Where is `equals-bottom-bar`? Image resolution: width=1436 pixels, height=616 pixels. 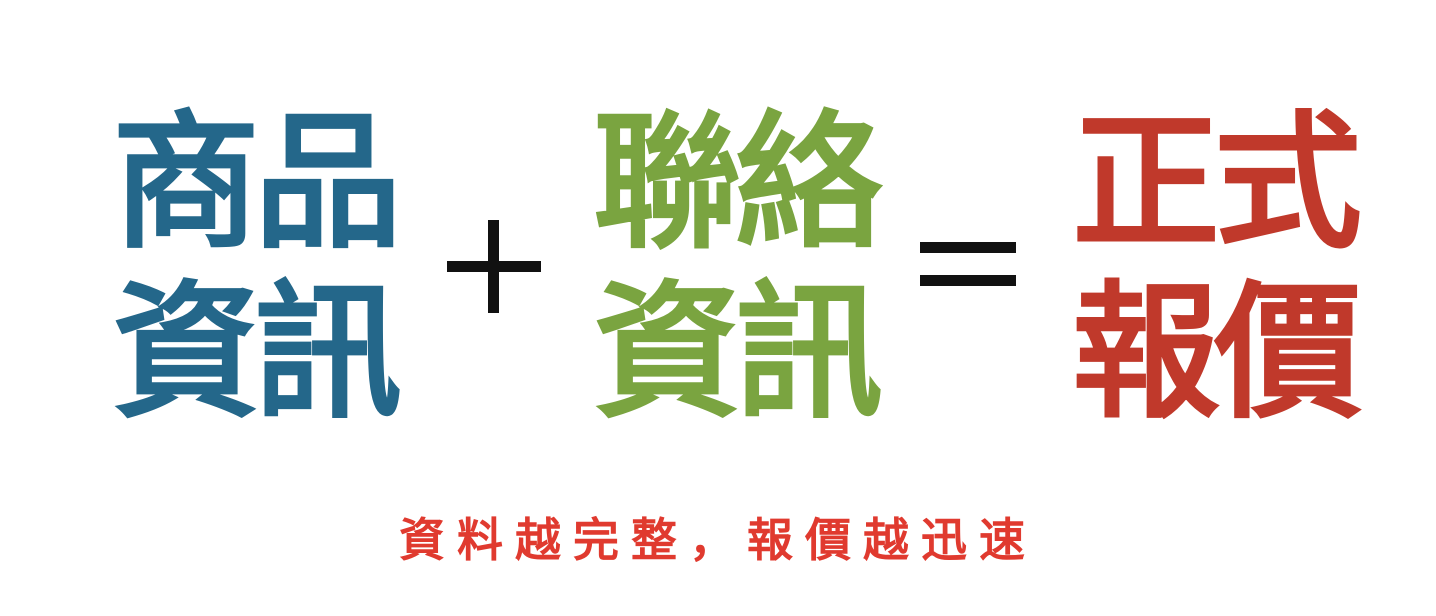 equals-bottom-bar is located at coordinates (968, 280).